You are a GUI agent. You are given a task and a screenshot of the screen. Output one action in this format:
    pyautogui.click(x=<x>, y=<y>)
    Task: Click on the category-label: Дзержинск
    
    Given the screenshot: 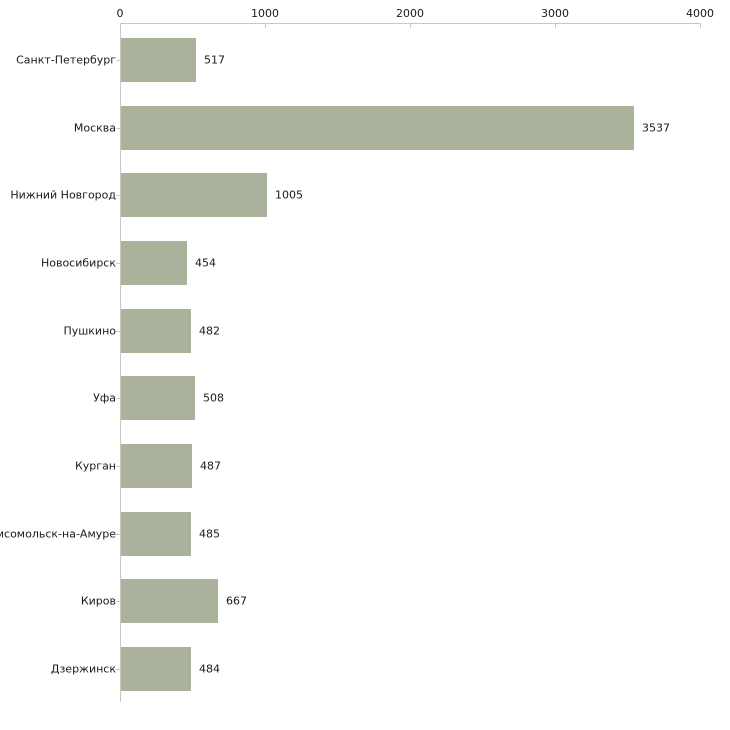 What is the action you would take?
    pyautogui.click(x=83, y=669)
    